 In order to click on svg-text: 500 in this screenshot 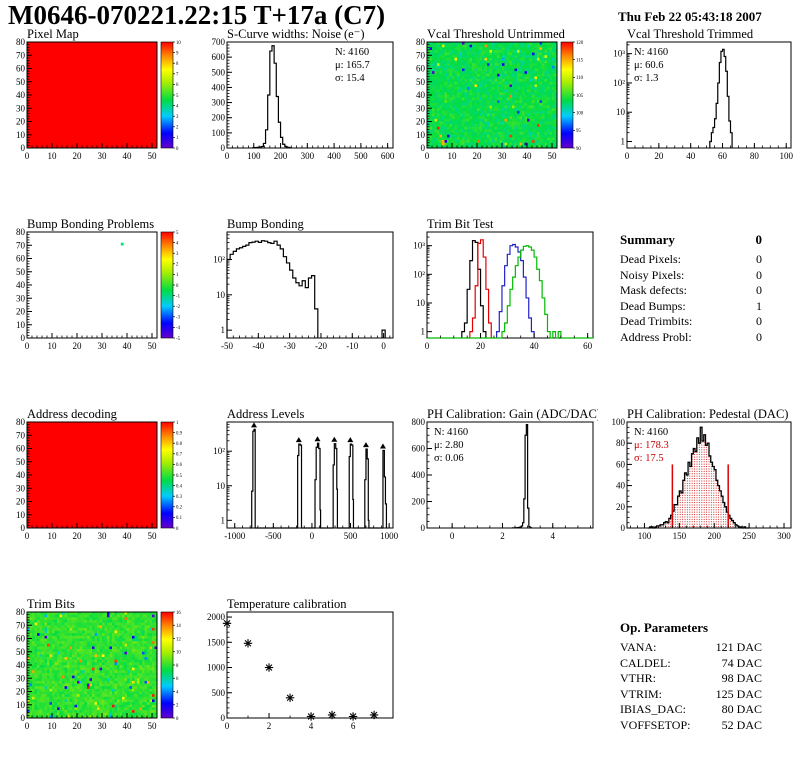, I will do `click(351, 536)`.